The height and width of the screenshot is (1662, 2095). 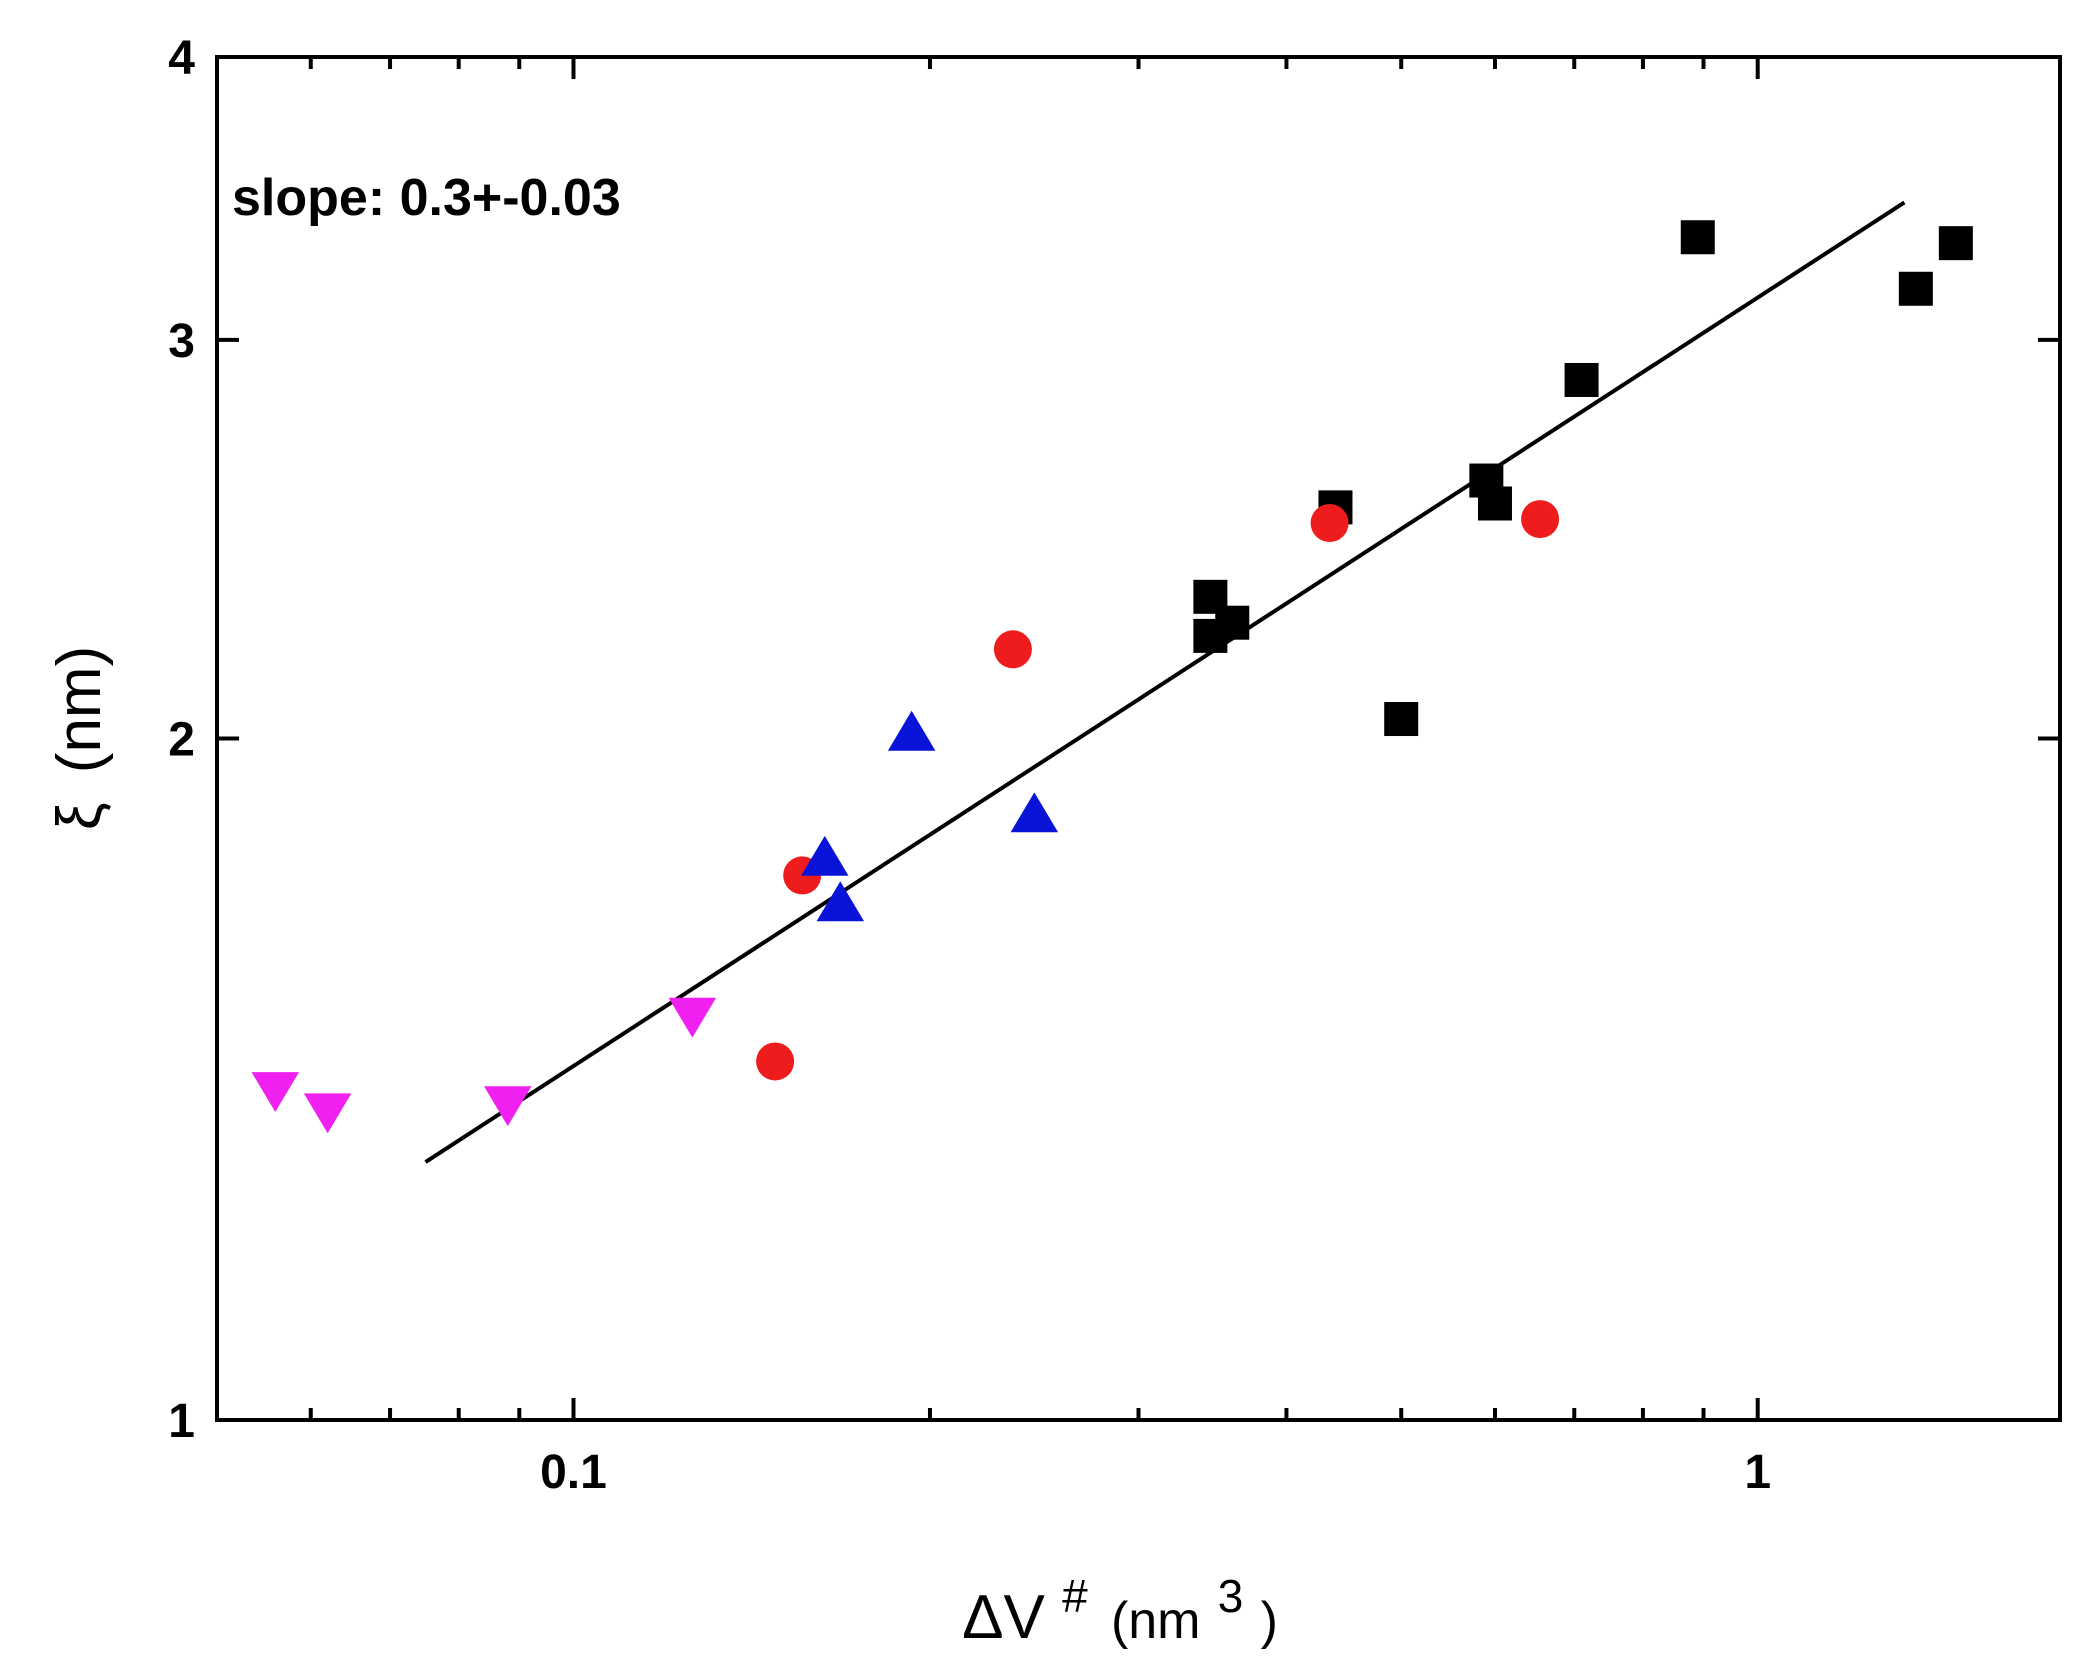 I want to click on x-axis-title: ΔV # (nm 3 ), so click(x=1120, y=1604).